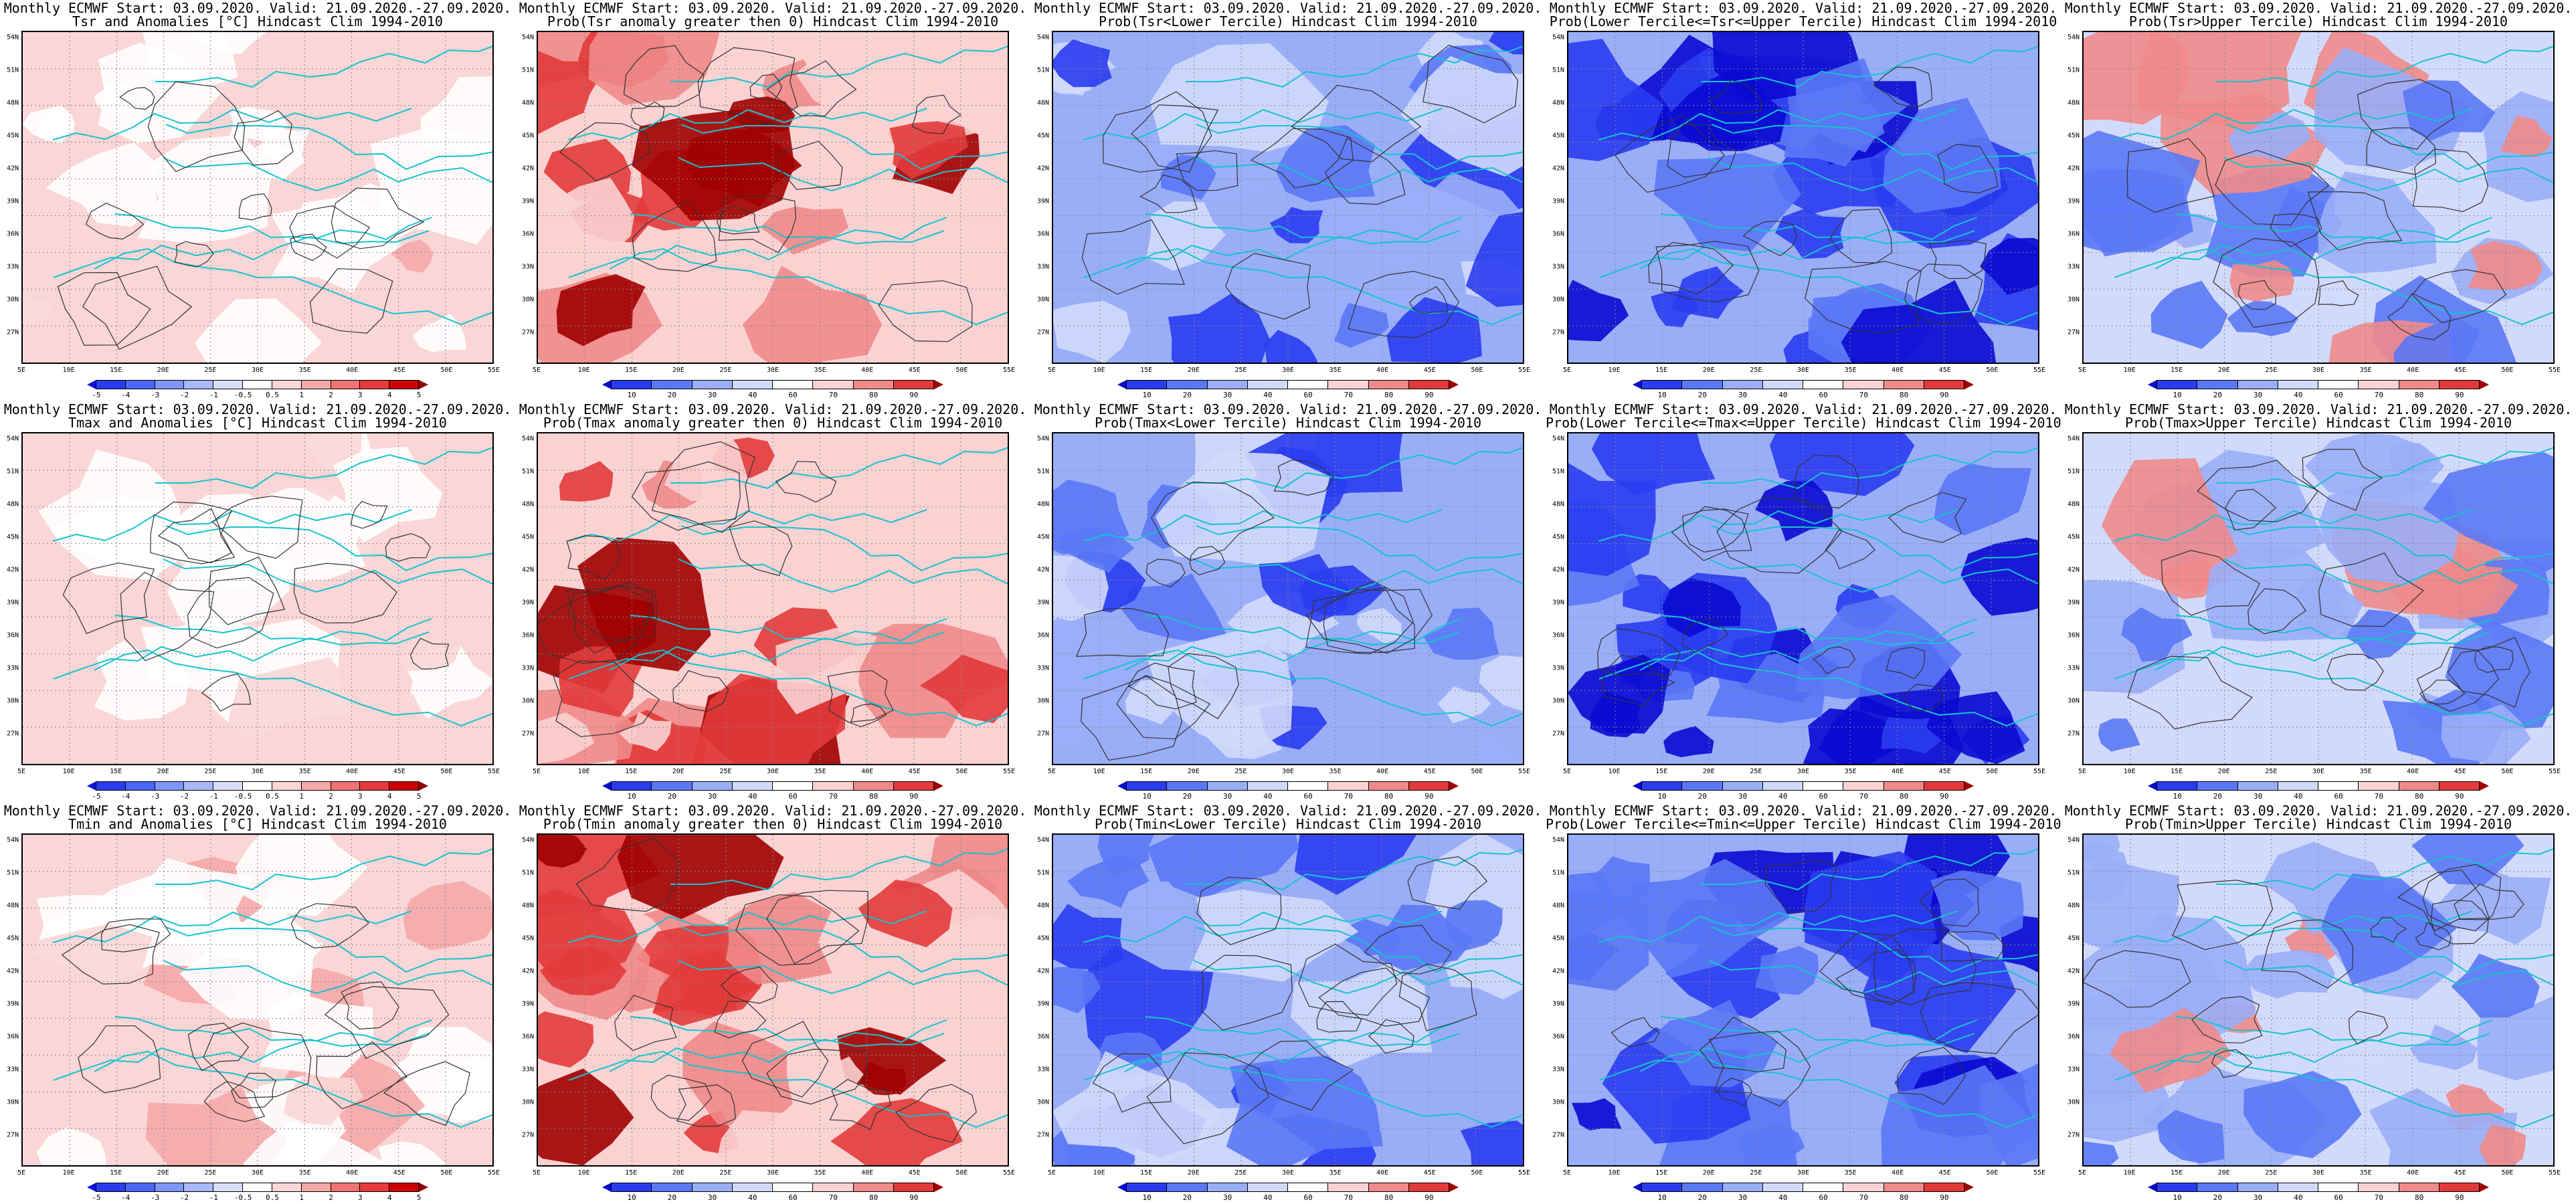 Image resolution: width=2576 pixels, height=1204 pixels. What do you see at coordinates (2298, 796) in the screenshot?
I see `colorbar-label: 40` at bounding box center [2298, 796].